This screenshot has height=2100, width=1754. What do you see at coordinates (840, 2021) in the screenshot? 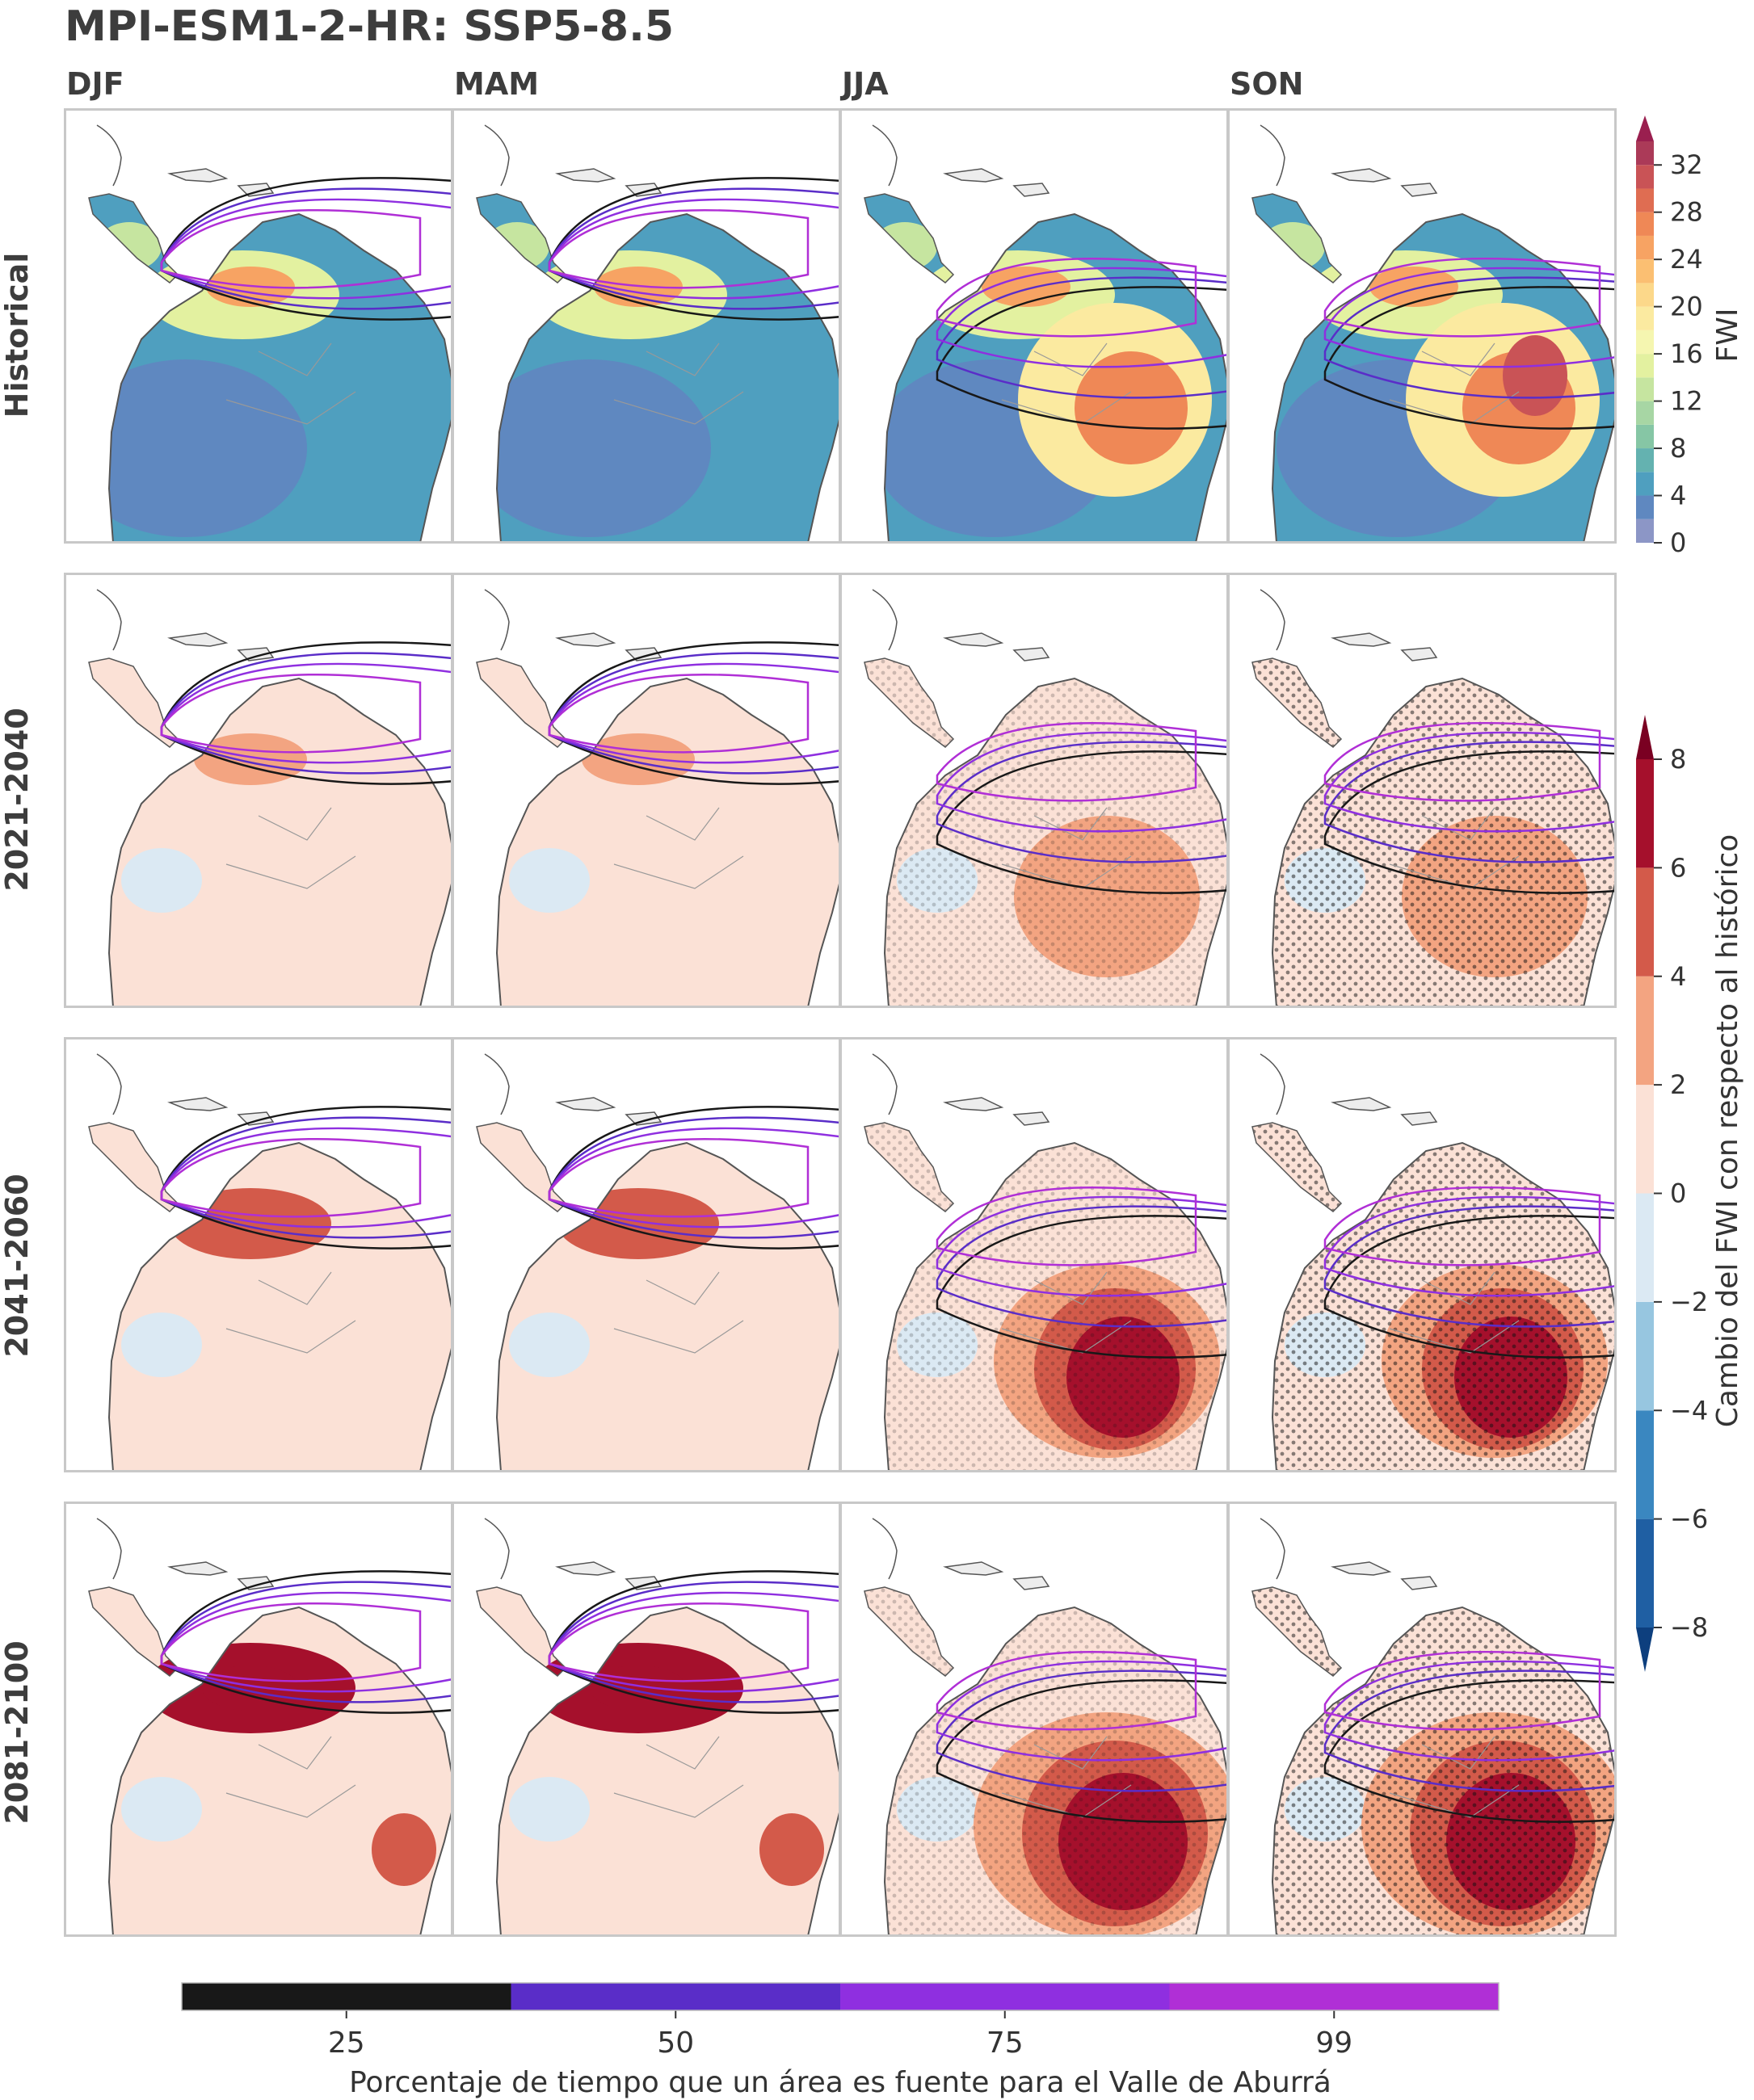
I see `source-percent-colorbar: 25 50 75 99` at bounding box center [840, 2021].